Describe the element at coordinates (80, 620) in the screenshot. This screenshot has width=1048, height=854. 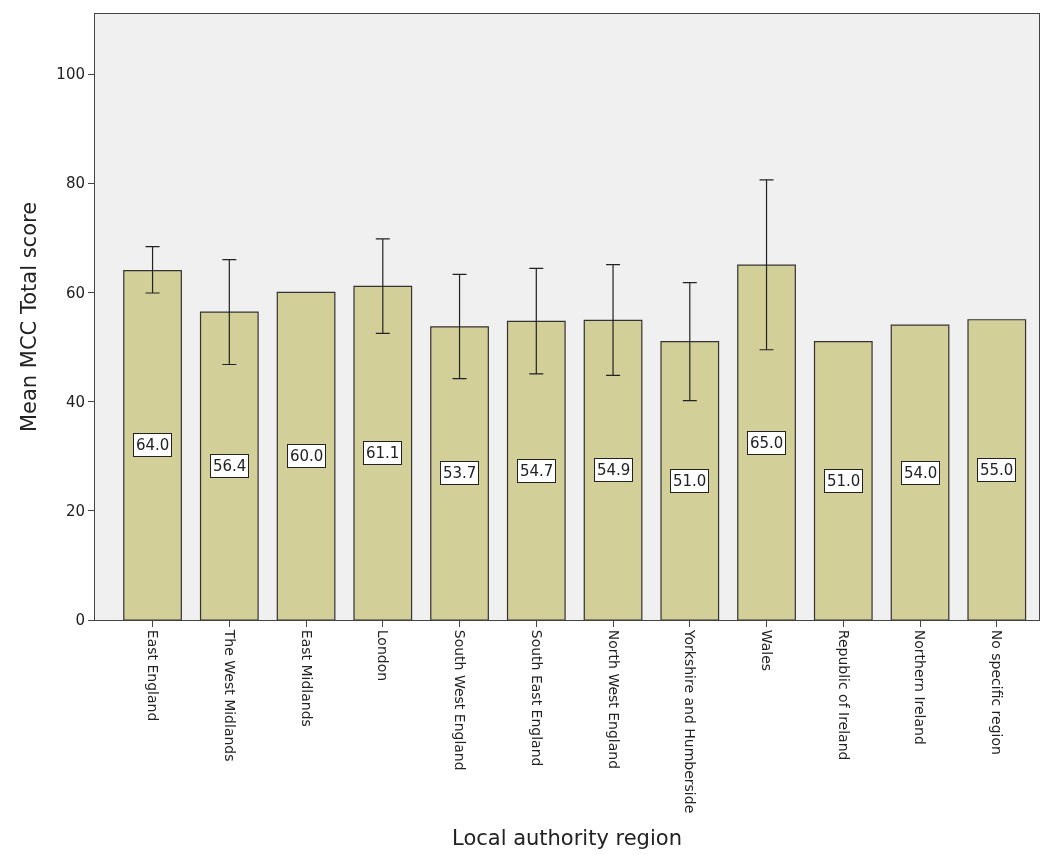
I see `y-tick-label: 0` at that location.